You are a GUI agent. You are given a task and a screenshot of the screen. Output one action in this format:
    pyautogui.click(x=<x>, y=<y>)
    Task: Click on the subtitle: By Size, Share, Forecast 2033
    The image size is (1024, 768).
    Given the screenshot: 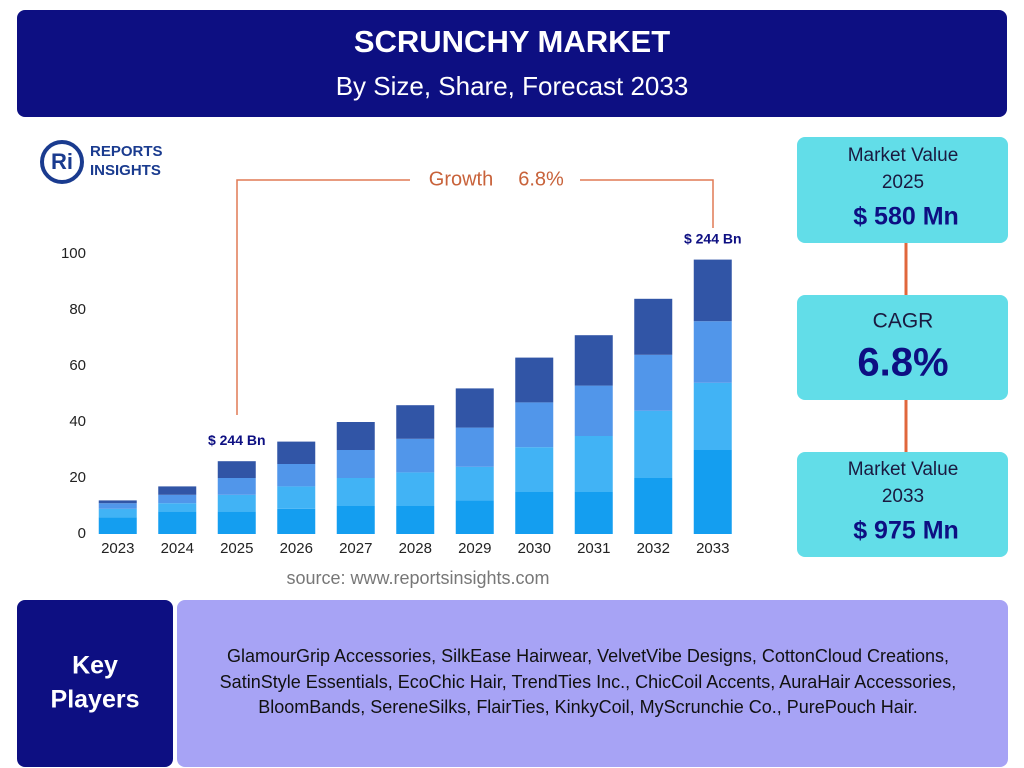 What is the action you would take?
    pyautogui.click(x=512, y=86)
    